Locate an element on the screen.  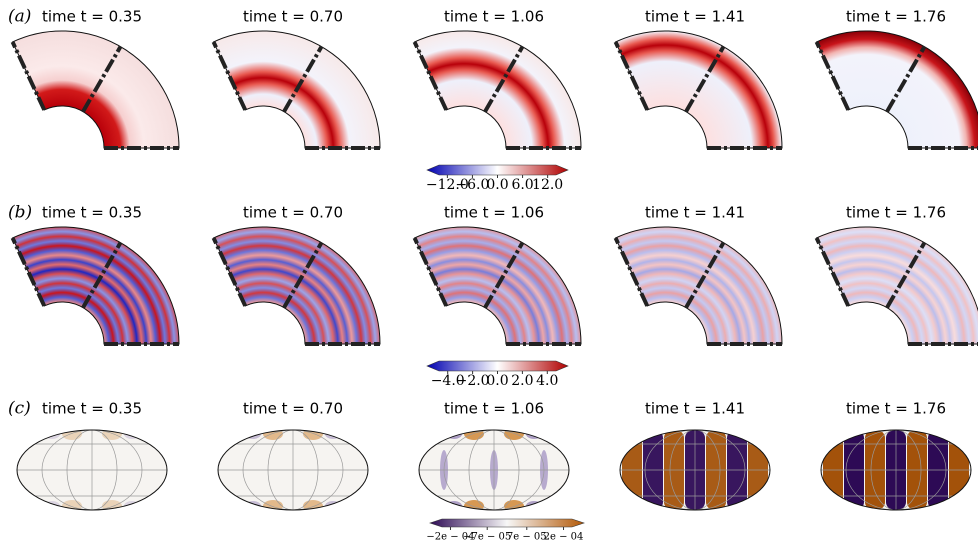
colorbar-tick-label: 7e − 05 is located at coordinates (527, 537).